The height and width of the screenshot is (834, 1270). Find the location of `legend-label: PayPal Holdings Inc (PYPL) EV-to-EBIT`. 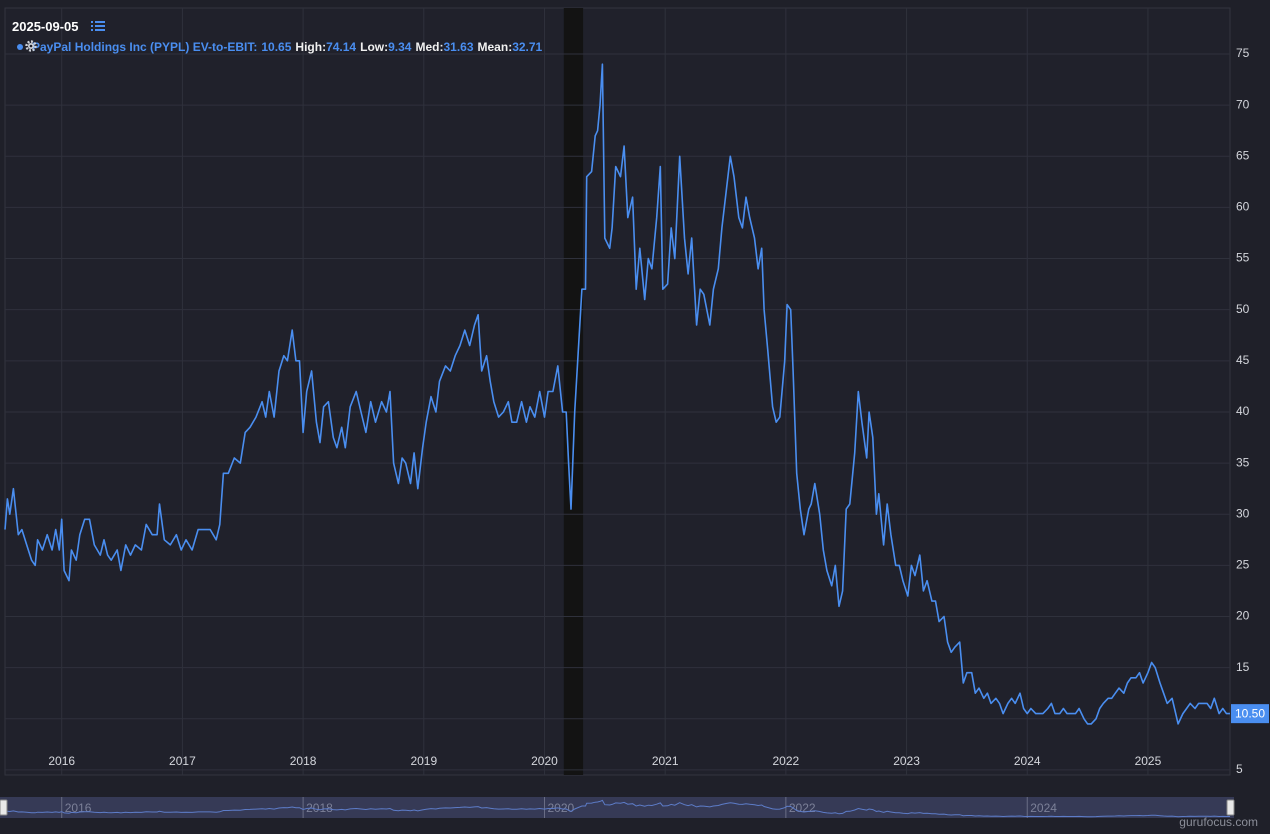

legend-label: PayPal Holdings Inc (PYPL) EV-to-EBIT is located at coordinates (144, 47).